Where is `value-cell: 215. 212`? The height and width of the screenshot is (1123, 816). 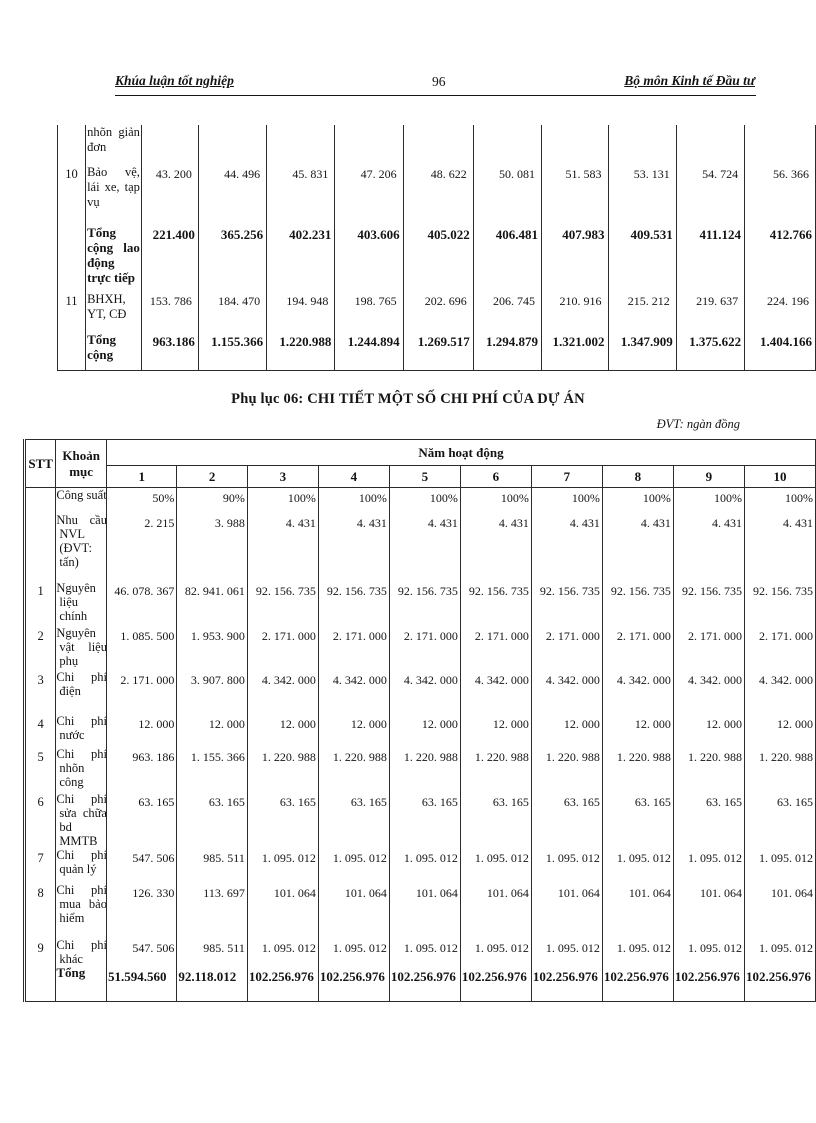 value-cell: 215. 212 is located at coordinates (642, 312).